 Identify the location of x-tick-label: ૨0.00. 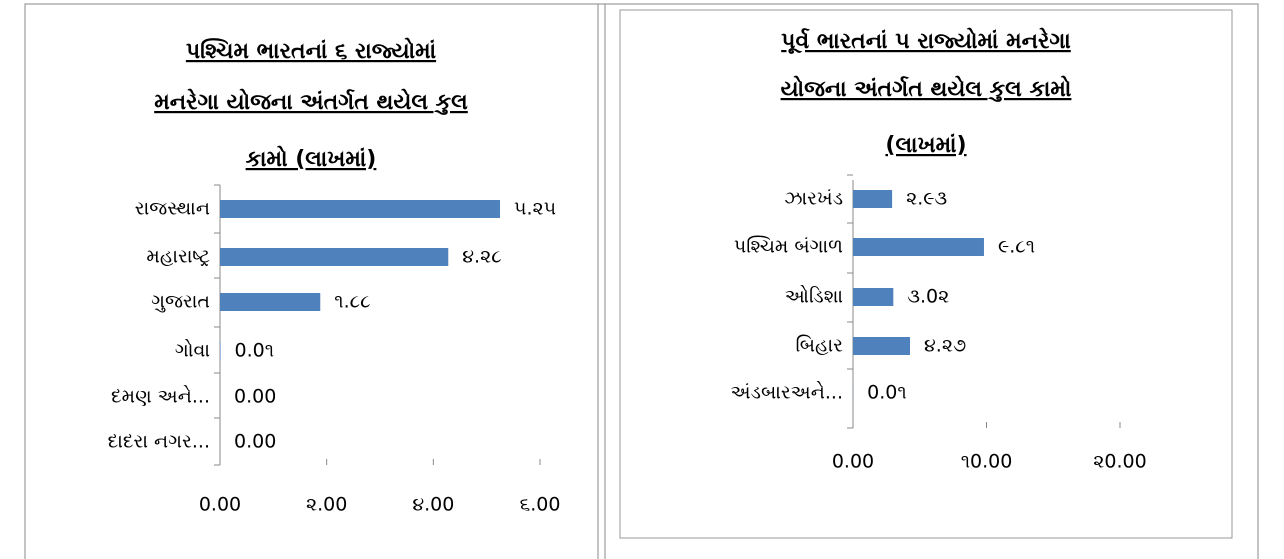
(1119, 462).